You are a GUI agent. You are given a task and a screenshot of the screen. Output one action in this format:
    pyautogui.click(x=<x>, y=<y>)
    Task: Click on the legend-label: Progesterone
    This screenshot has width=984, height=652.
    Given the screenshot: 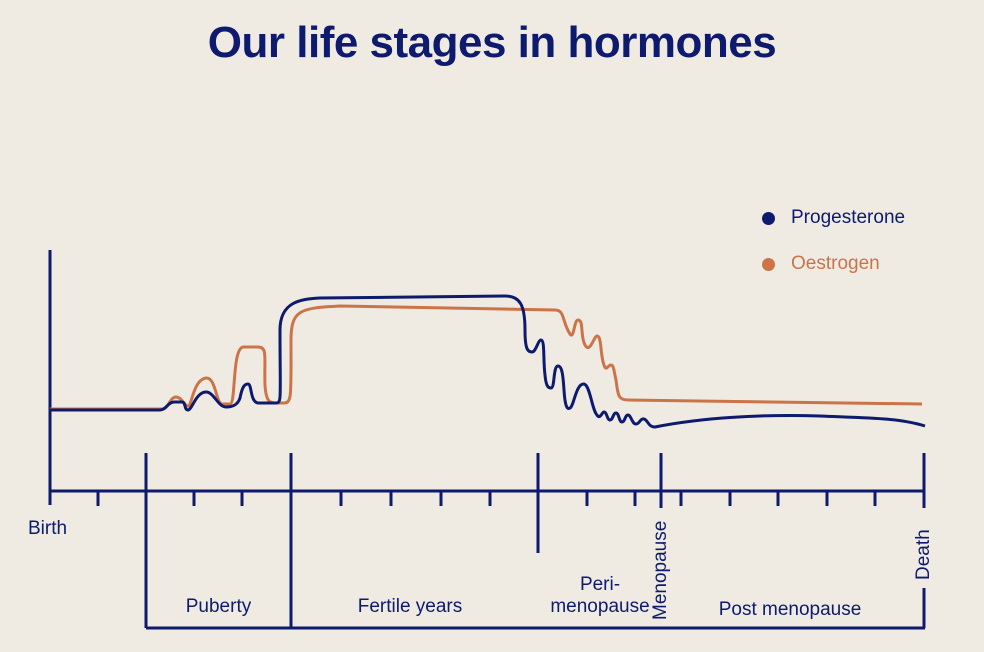 What is the action you would take?
    pyautogui.click(x=848, y=217)
    